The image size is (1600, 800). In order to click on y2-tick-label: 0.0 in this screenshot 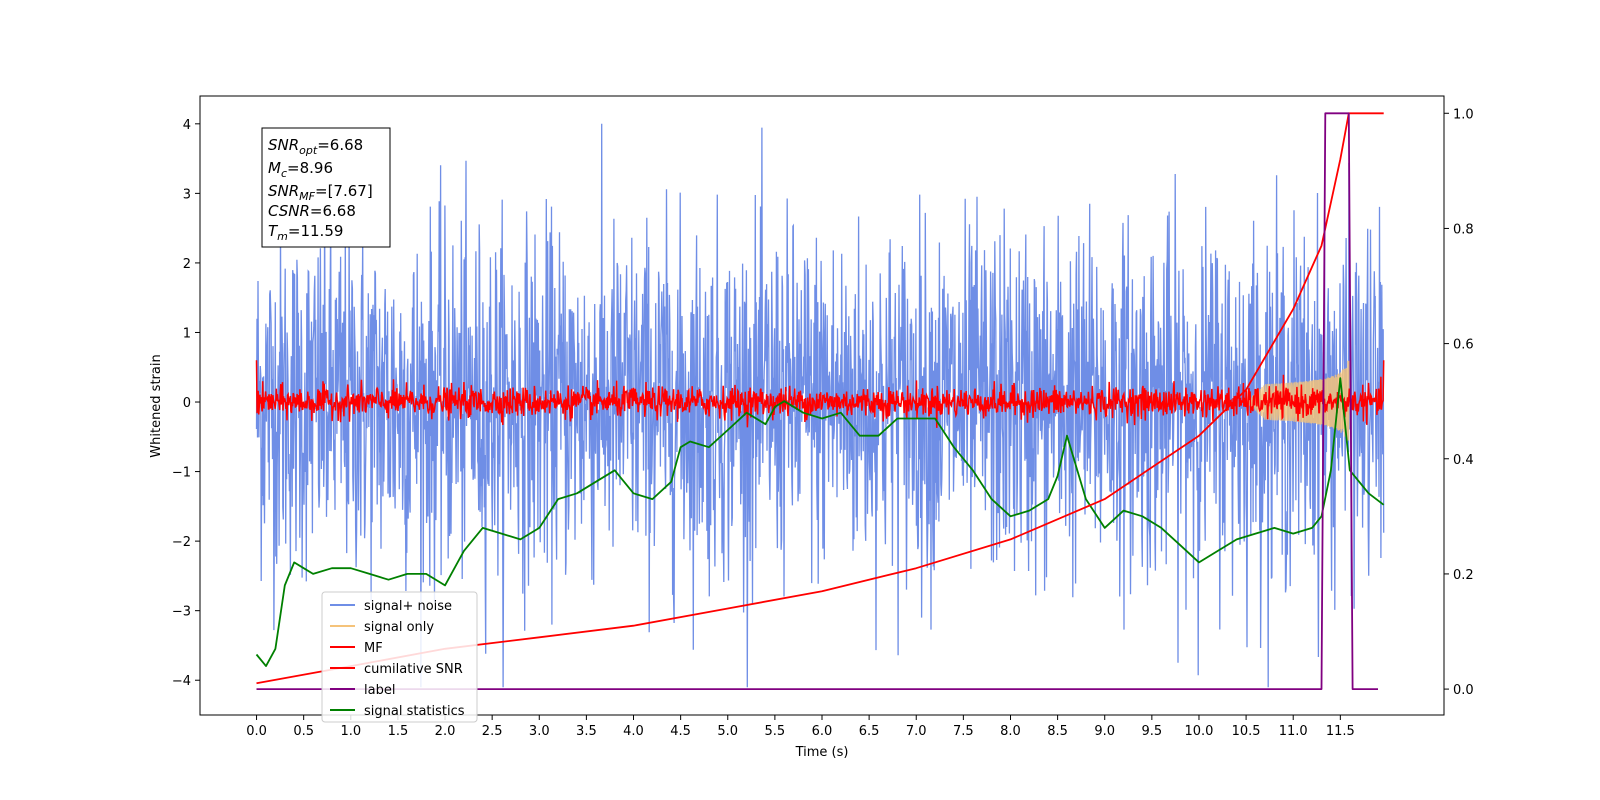, I will do `click(1463, 690)`.